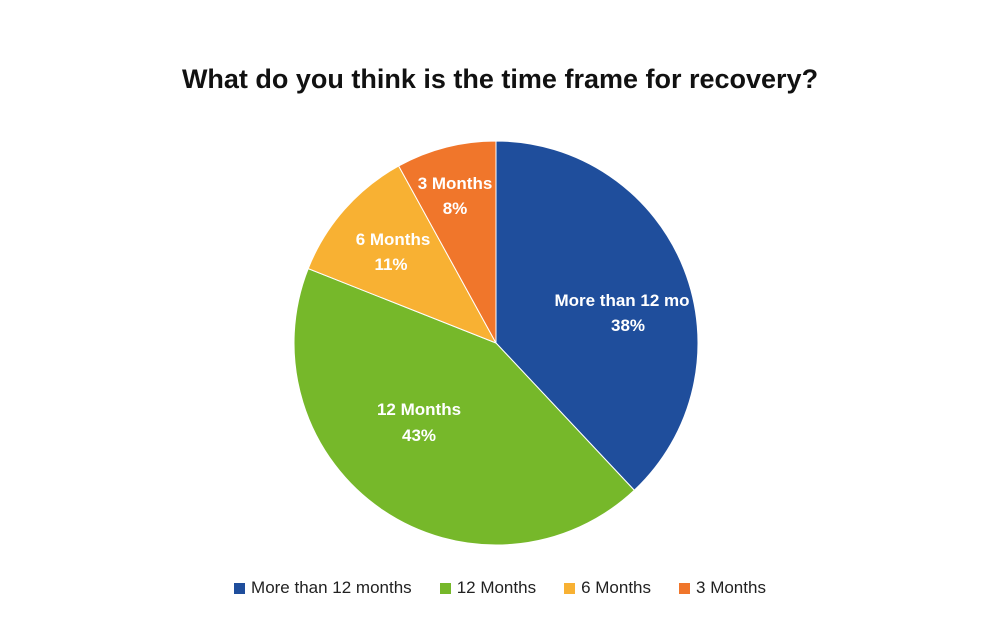 This screenshot has height=632, width=1000. I want to click on legend-item-12-months: 12 Months, so click(488, 588).